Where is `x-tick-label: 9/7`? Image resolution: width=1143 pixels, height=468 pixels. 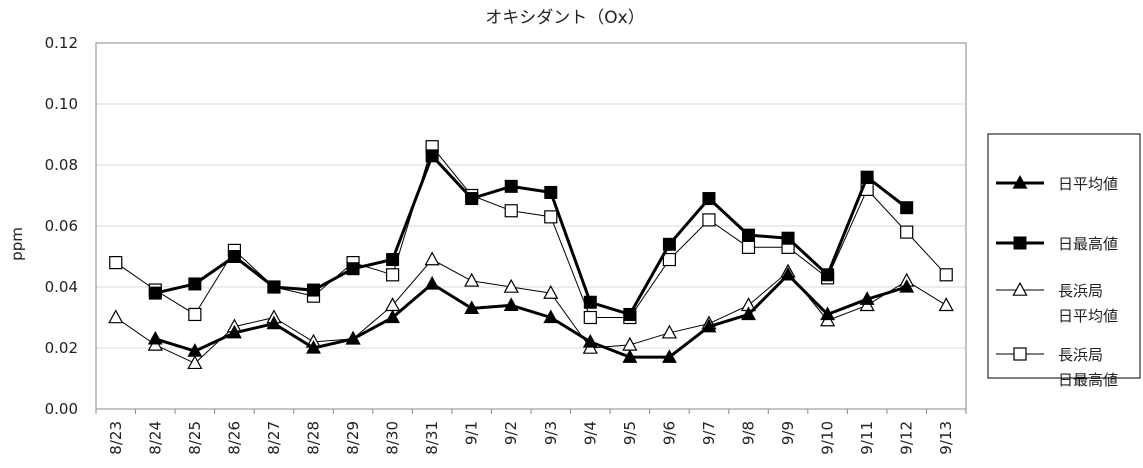
x-tick-label: 9/7 is located at coordinates (709, 433).